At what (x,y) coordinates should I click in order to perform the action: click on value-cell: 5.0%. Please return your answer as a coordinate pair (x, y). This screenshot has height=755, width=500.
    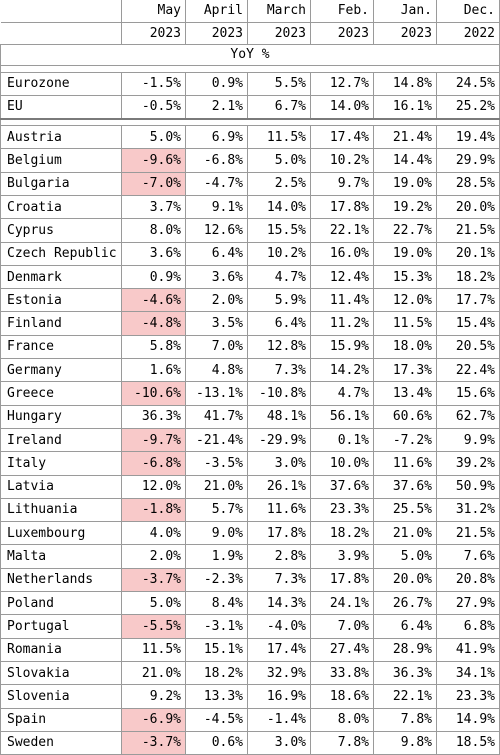
    Looking at the image, I should click on (279, 160).